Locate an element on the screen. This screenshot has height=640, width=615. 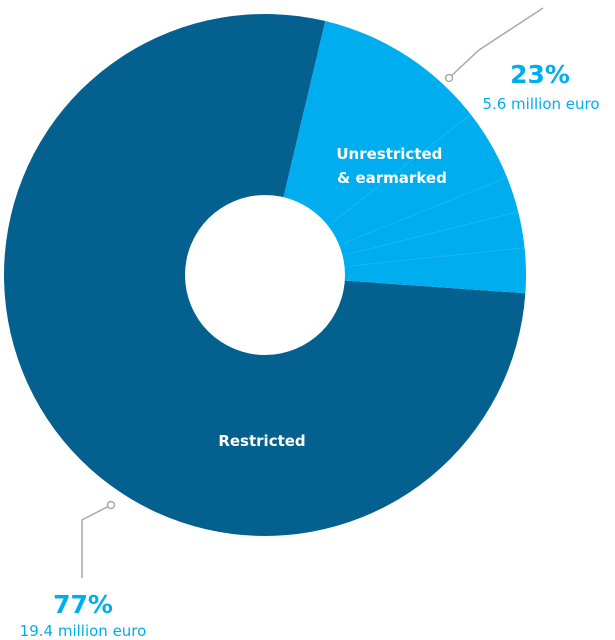
slice-label-unrestricted: Unrestricted & earmarked is located at coordinates (391, 166).